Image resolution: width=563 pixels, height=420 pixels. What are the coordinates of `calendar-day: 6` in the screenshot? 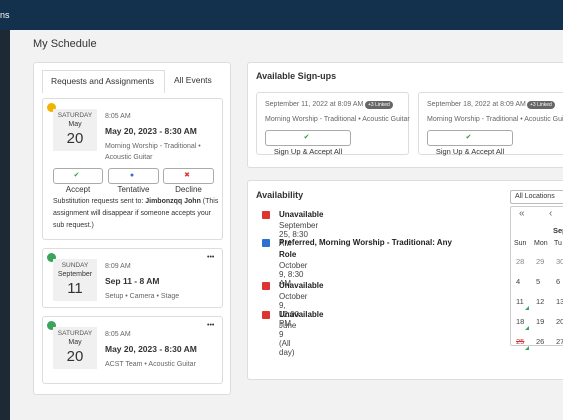 It's located at (558, 281).